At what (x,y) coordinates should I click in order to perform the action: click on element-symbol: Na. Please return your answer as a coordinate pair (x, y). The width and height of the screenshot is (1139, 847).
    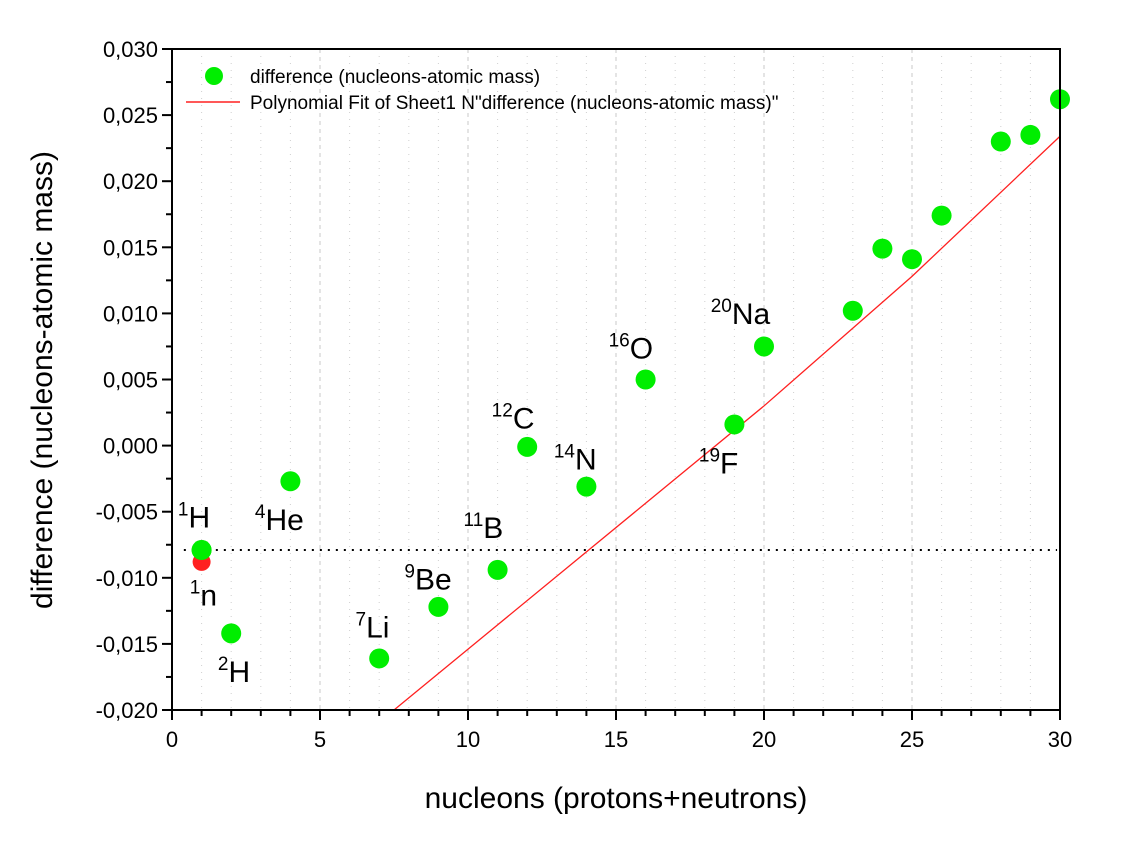
    Looking at the image, I should click on (751, 314).